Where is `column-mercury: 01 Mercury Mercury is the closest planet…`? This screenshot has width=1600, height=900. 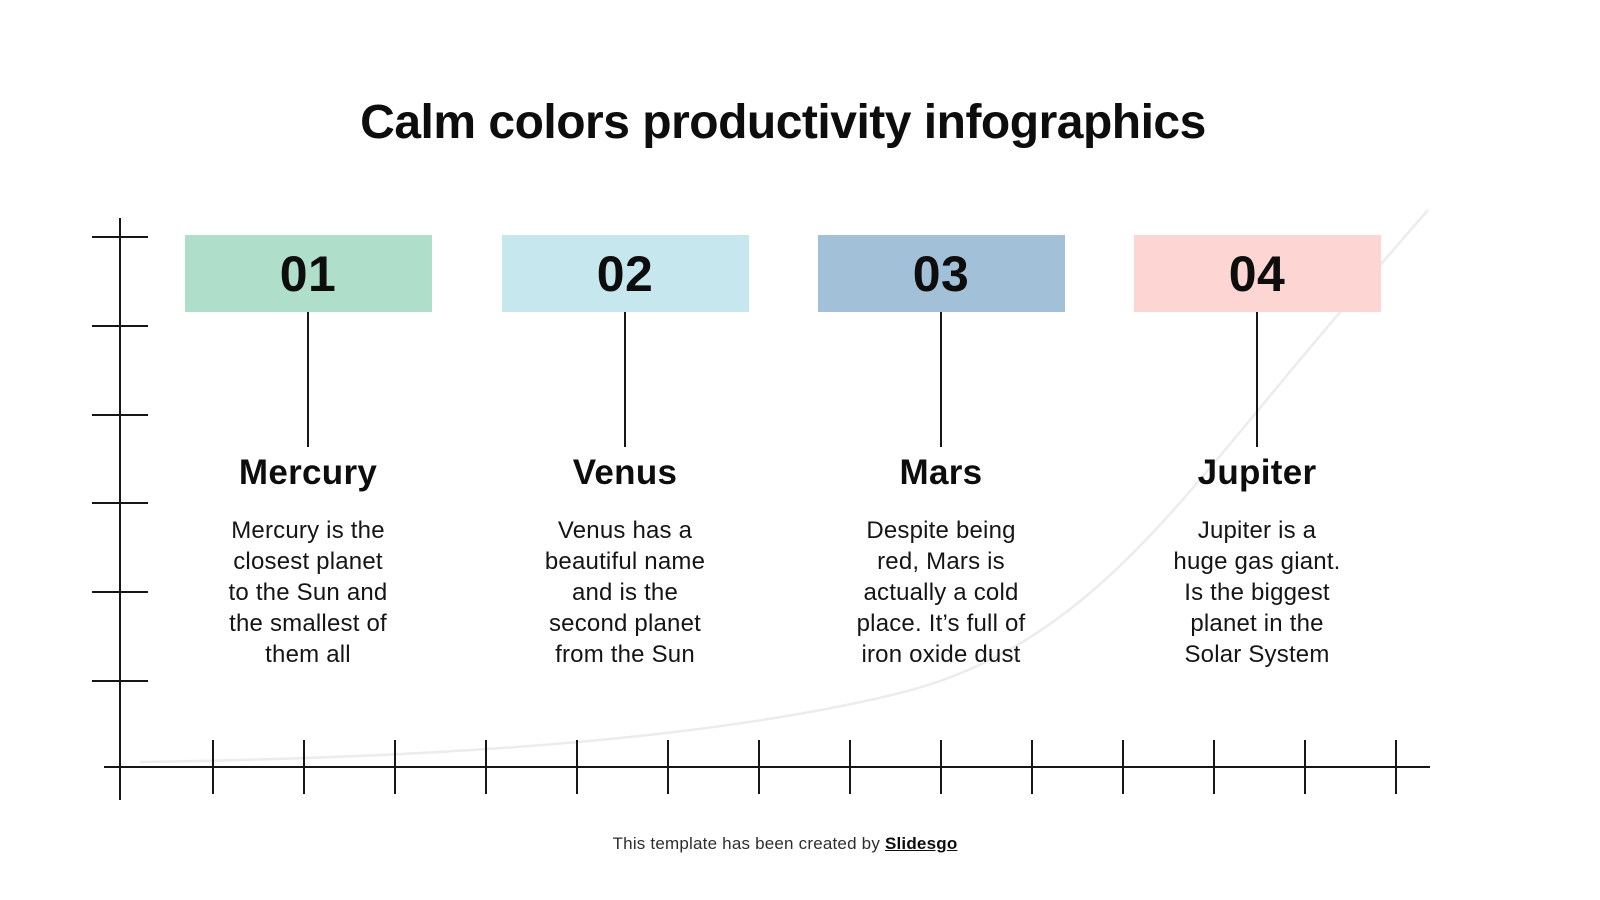
column-mercury: 01 Mercury Mercury is the closest planet… is located at coordinates (308, 452).